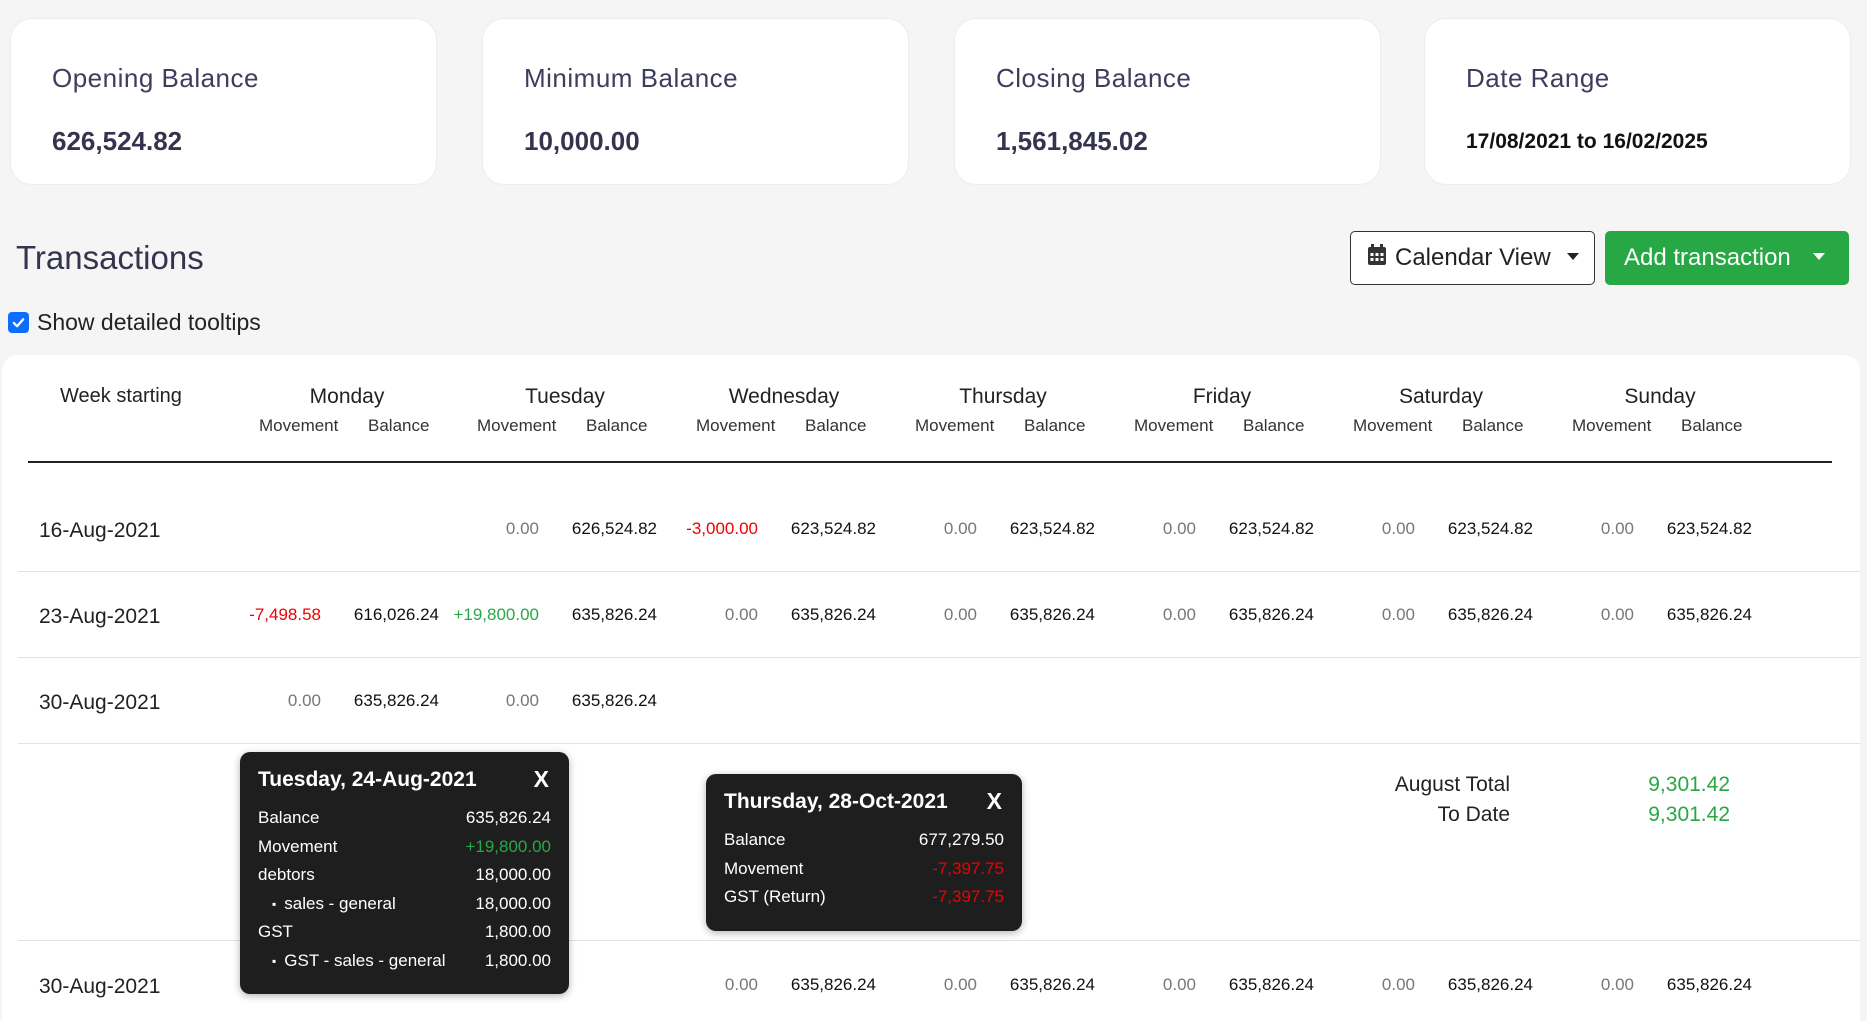 The width and height of the screenshot is (1867, 1021). Describe the element at coordinates (631, 78) in the screenshot. I see `card-label: Minimum Balance` at that location.